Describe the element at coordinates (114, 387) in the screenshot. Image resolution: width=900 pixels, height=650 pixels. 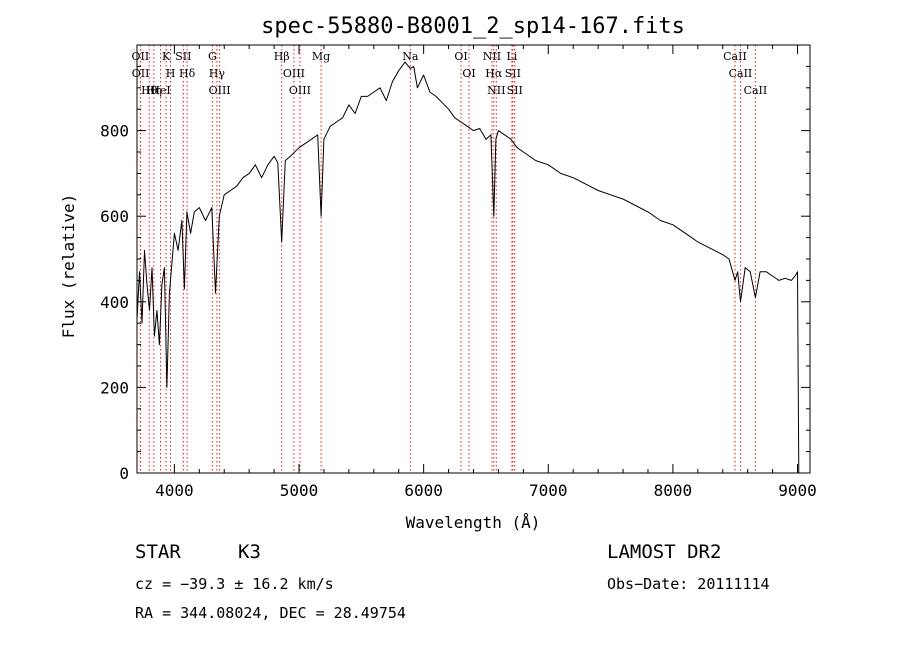
I see `y-tick-label-1: 200` at that location.